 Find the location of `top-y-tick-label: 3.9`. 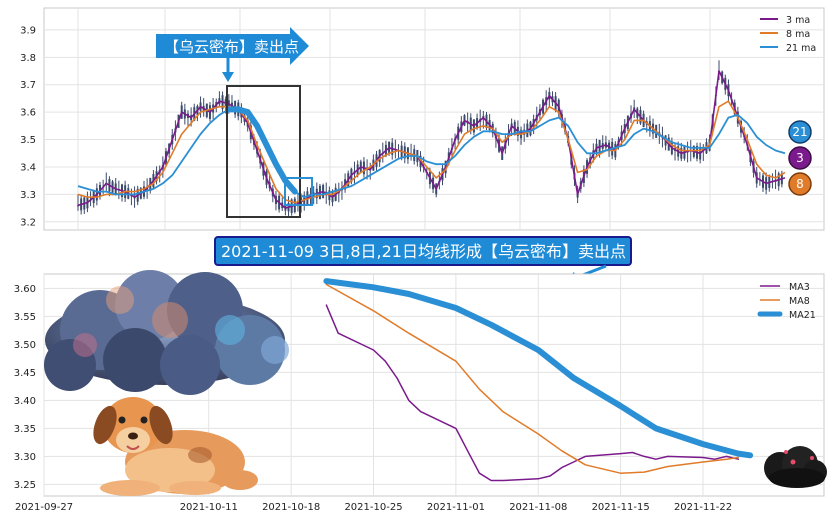

top-y-tick-label: 3.9 is located at coordinates (28, 30).